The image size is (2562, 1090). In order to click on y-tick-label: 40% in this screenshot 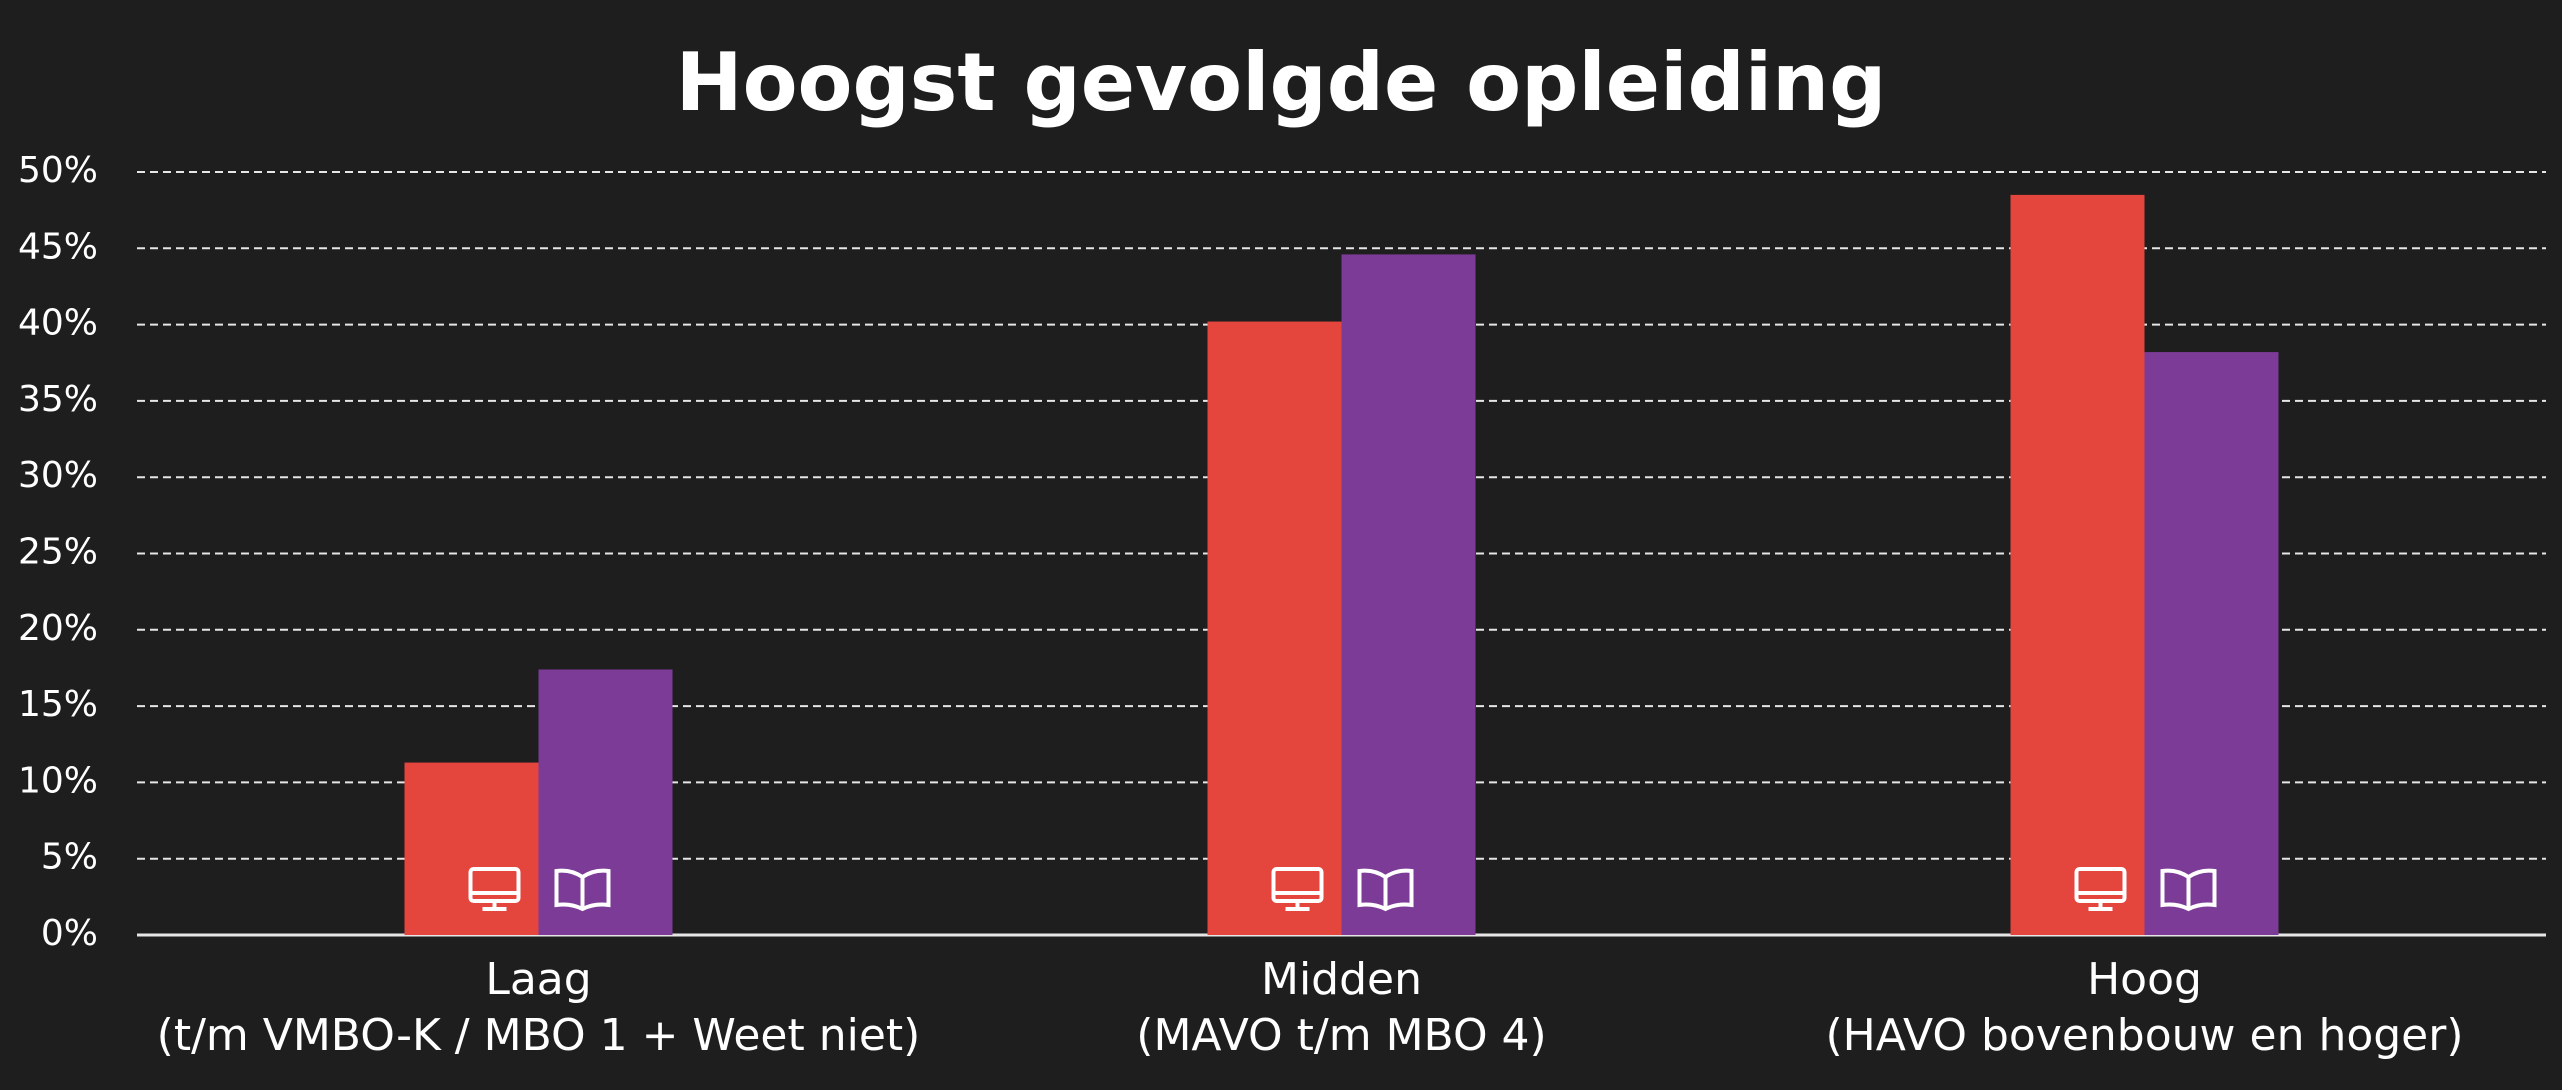, I will do `click(58, 323)`.